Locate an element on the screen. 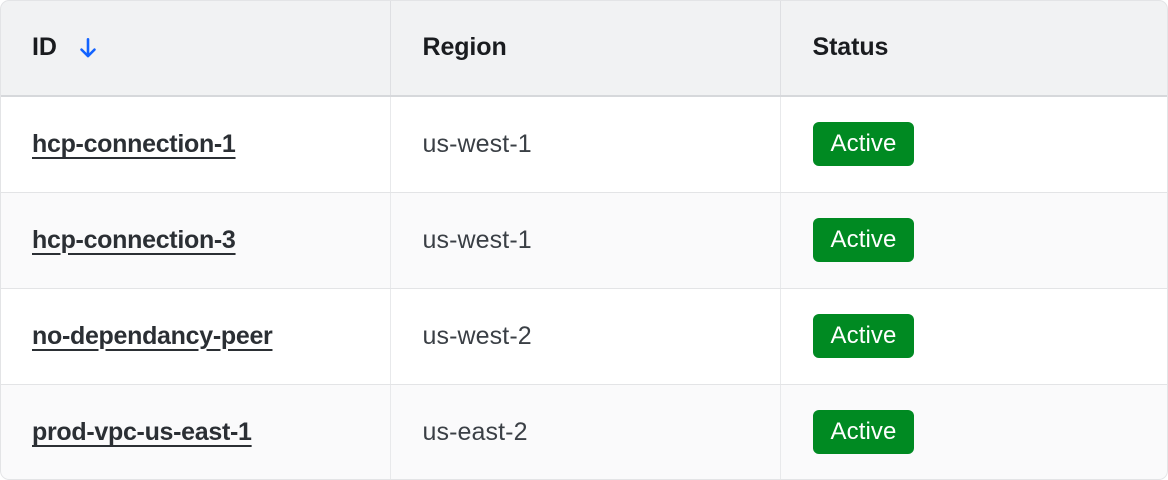  cell-id: hcp-connection-1 is located at coordinates (195, 144).